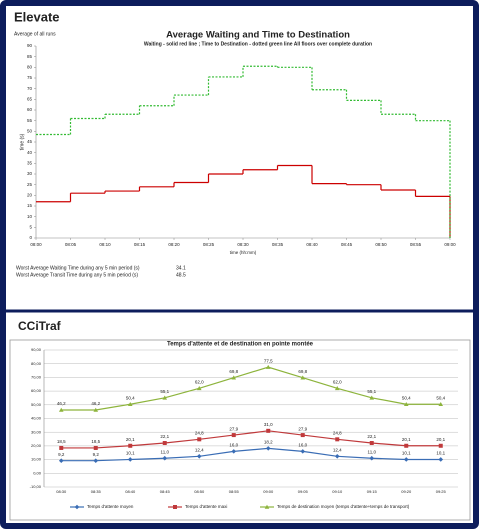 Image resolution: width=479 pixels, height=529 pixels. What do you see at coordinates (30, 205) in the screenshot?
I see `y-tick-label: 15` at bounding box center [30, 205].